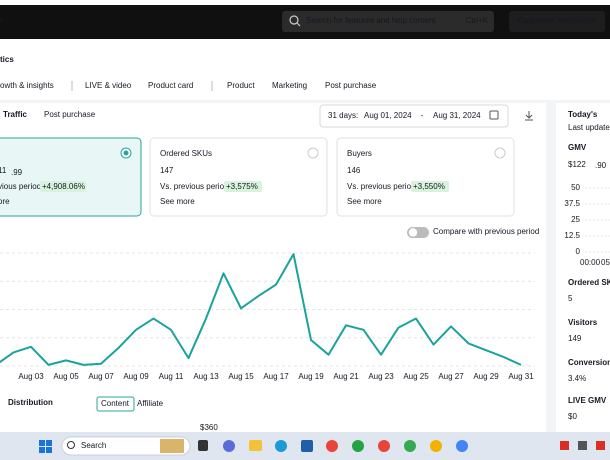  Describe the element at coordinates (577, 378) in the screenshot. I see `metric-value: 3.4%` at that location.